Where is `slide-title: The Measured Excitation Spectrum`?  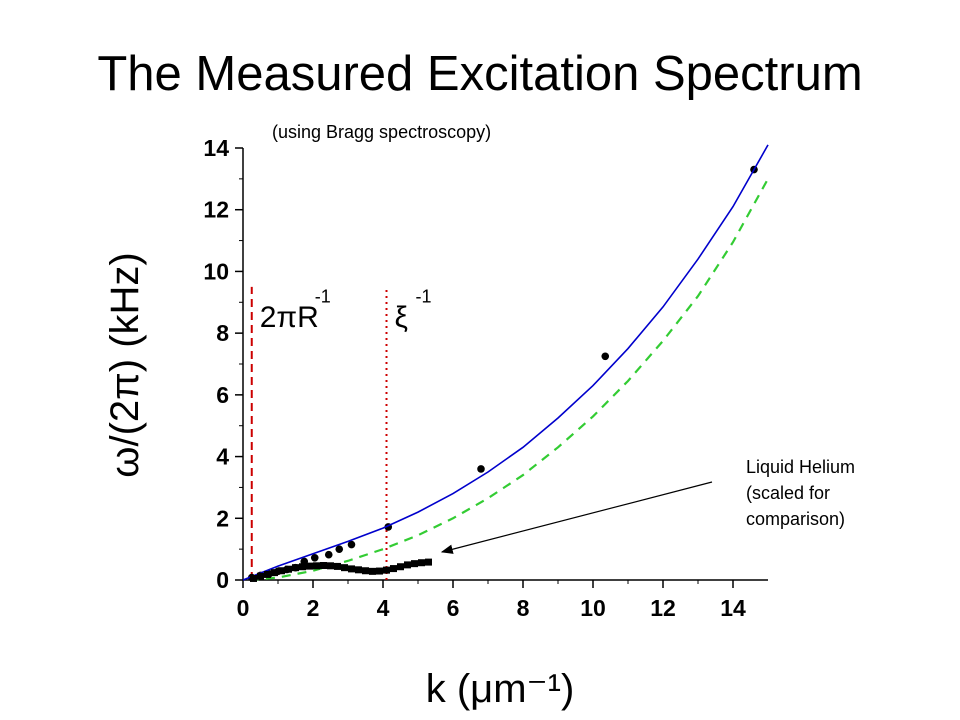
slide-title: The Measured Excitation Spectrum is located at coordinates (480, 74).